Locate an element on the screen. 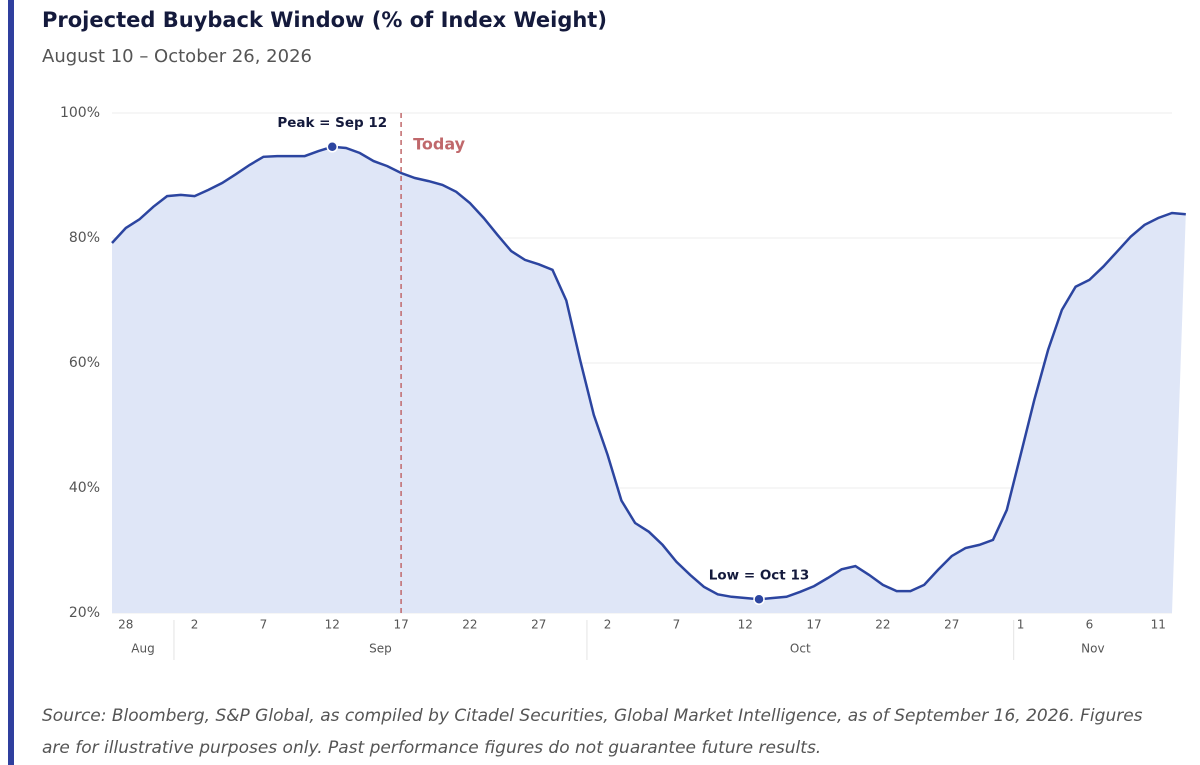  x-tick-label: 1 is located at coordinates (1021, 625).